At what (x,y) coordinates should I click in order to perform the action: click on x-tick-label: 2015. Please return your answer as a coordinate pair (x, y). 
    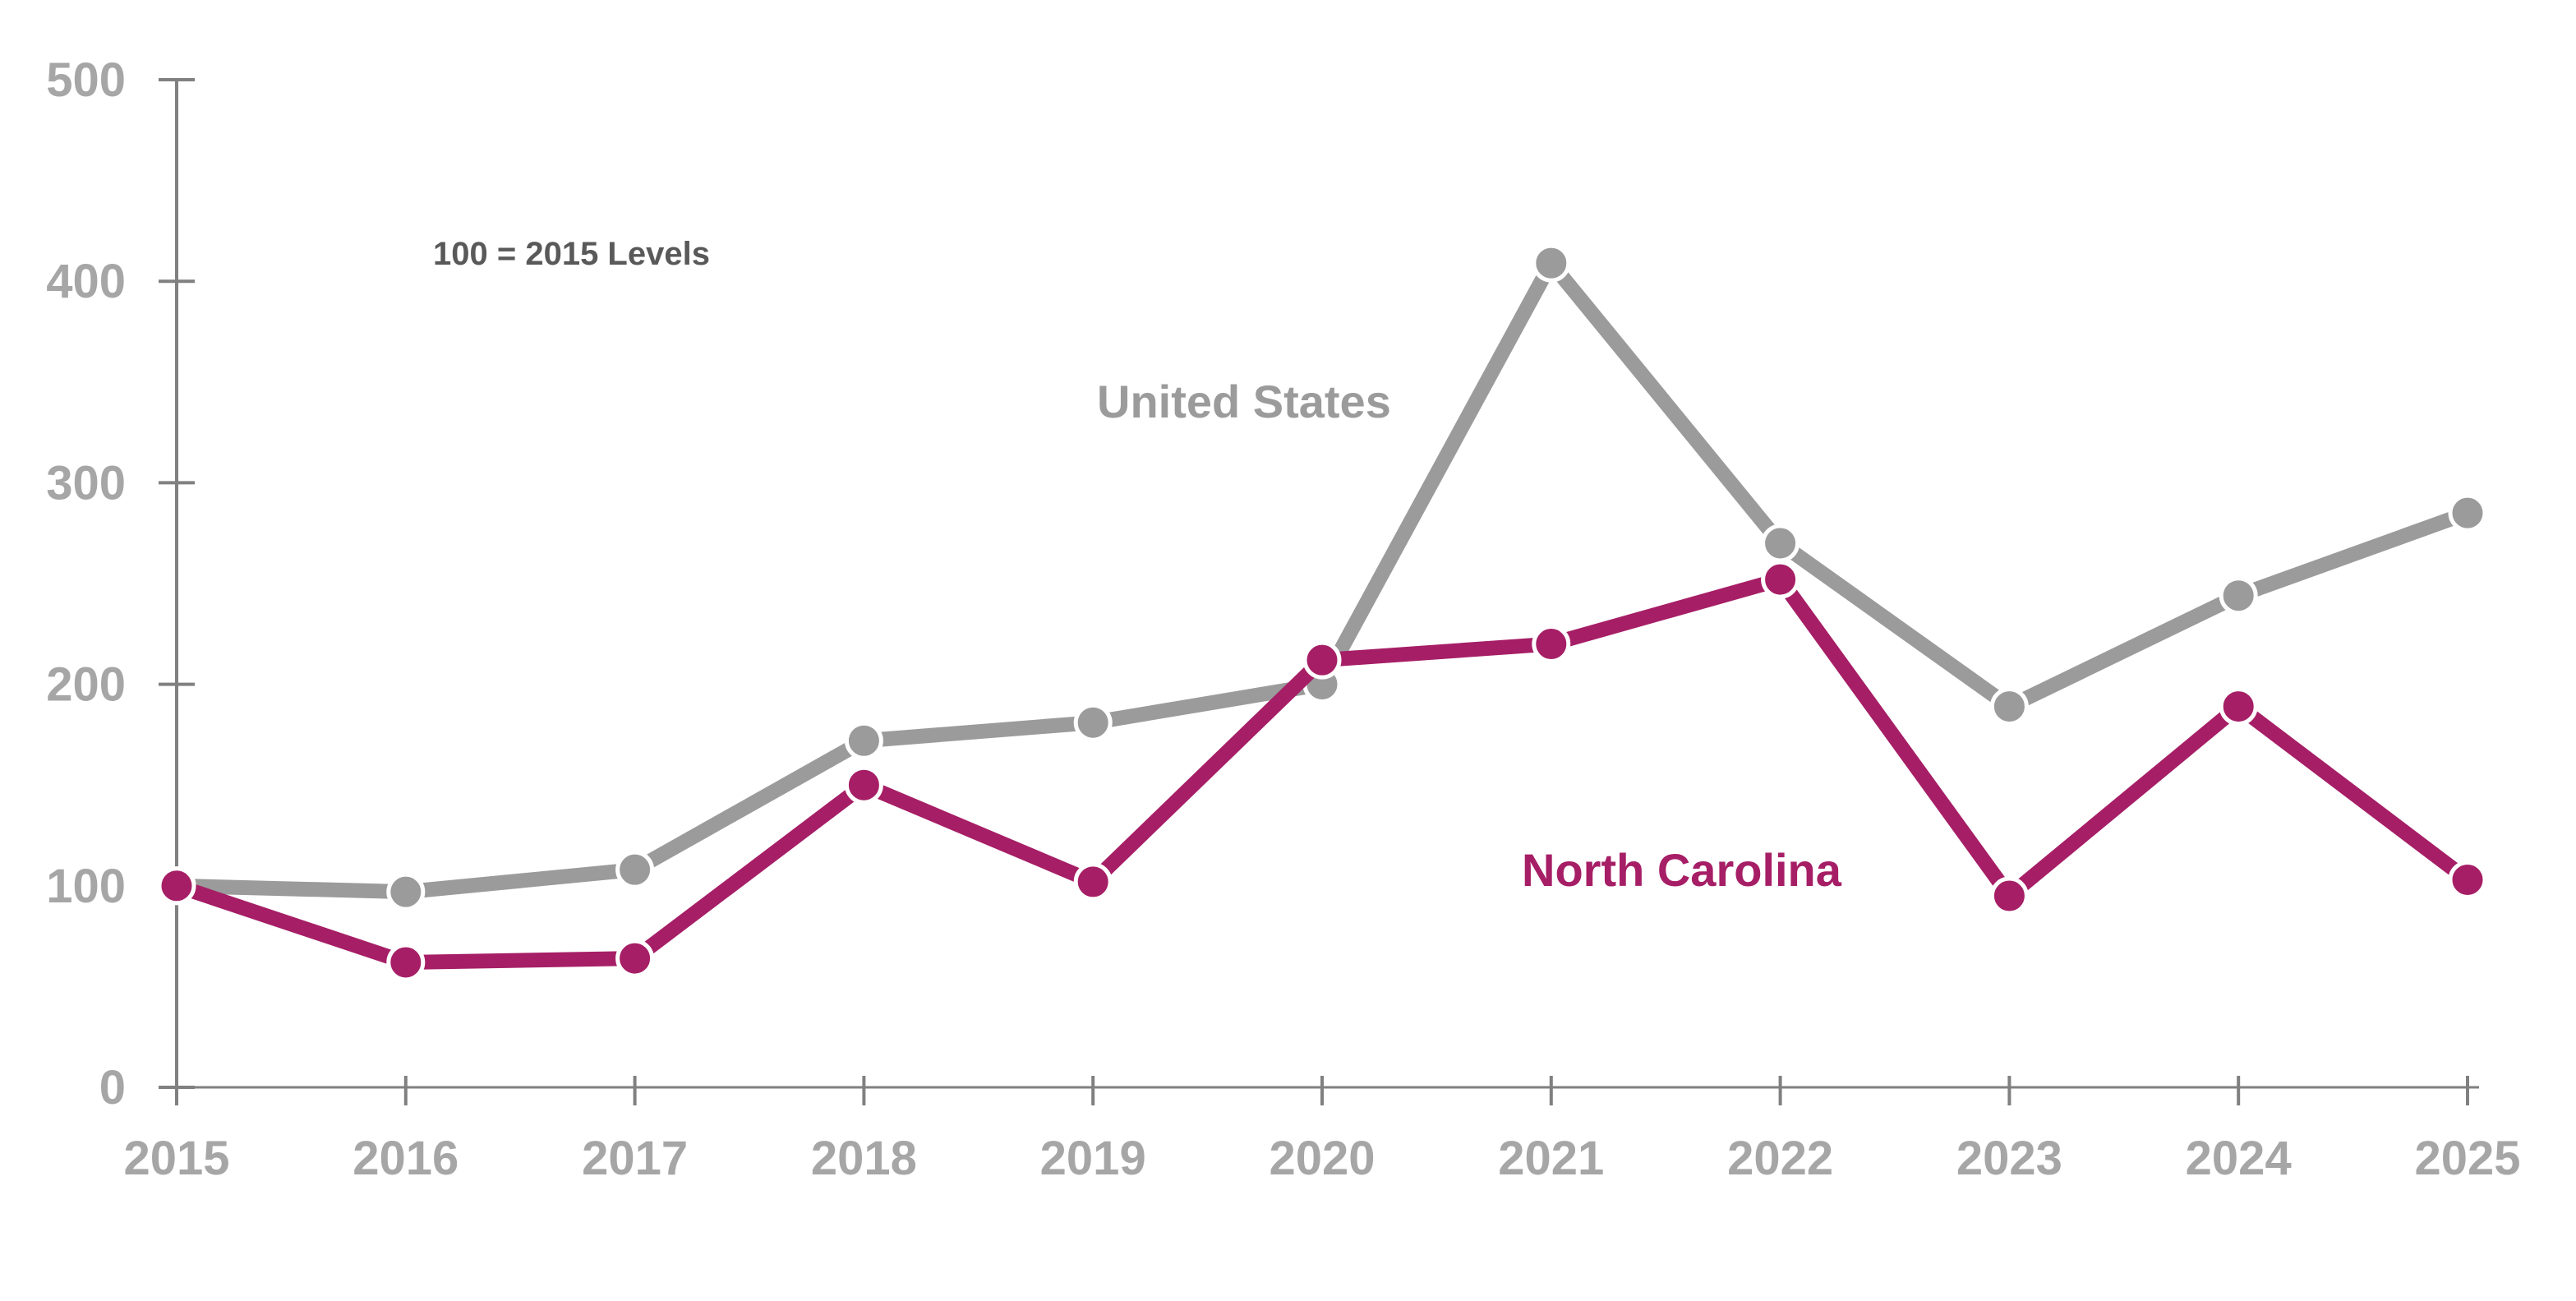
    Looking at the image, I should click on (176, 1158).